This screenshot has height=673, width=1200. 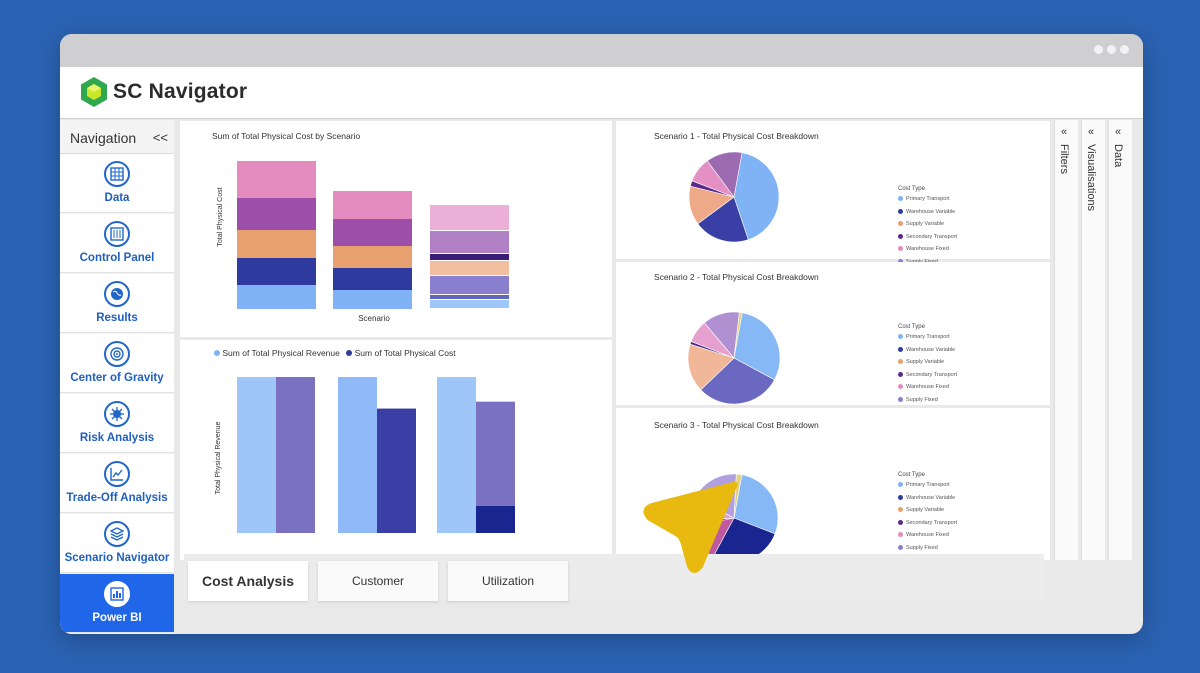 I want to click on sidebar-item-center-of-gravity: Center of Gravity, so click(x=117, y=363).